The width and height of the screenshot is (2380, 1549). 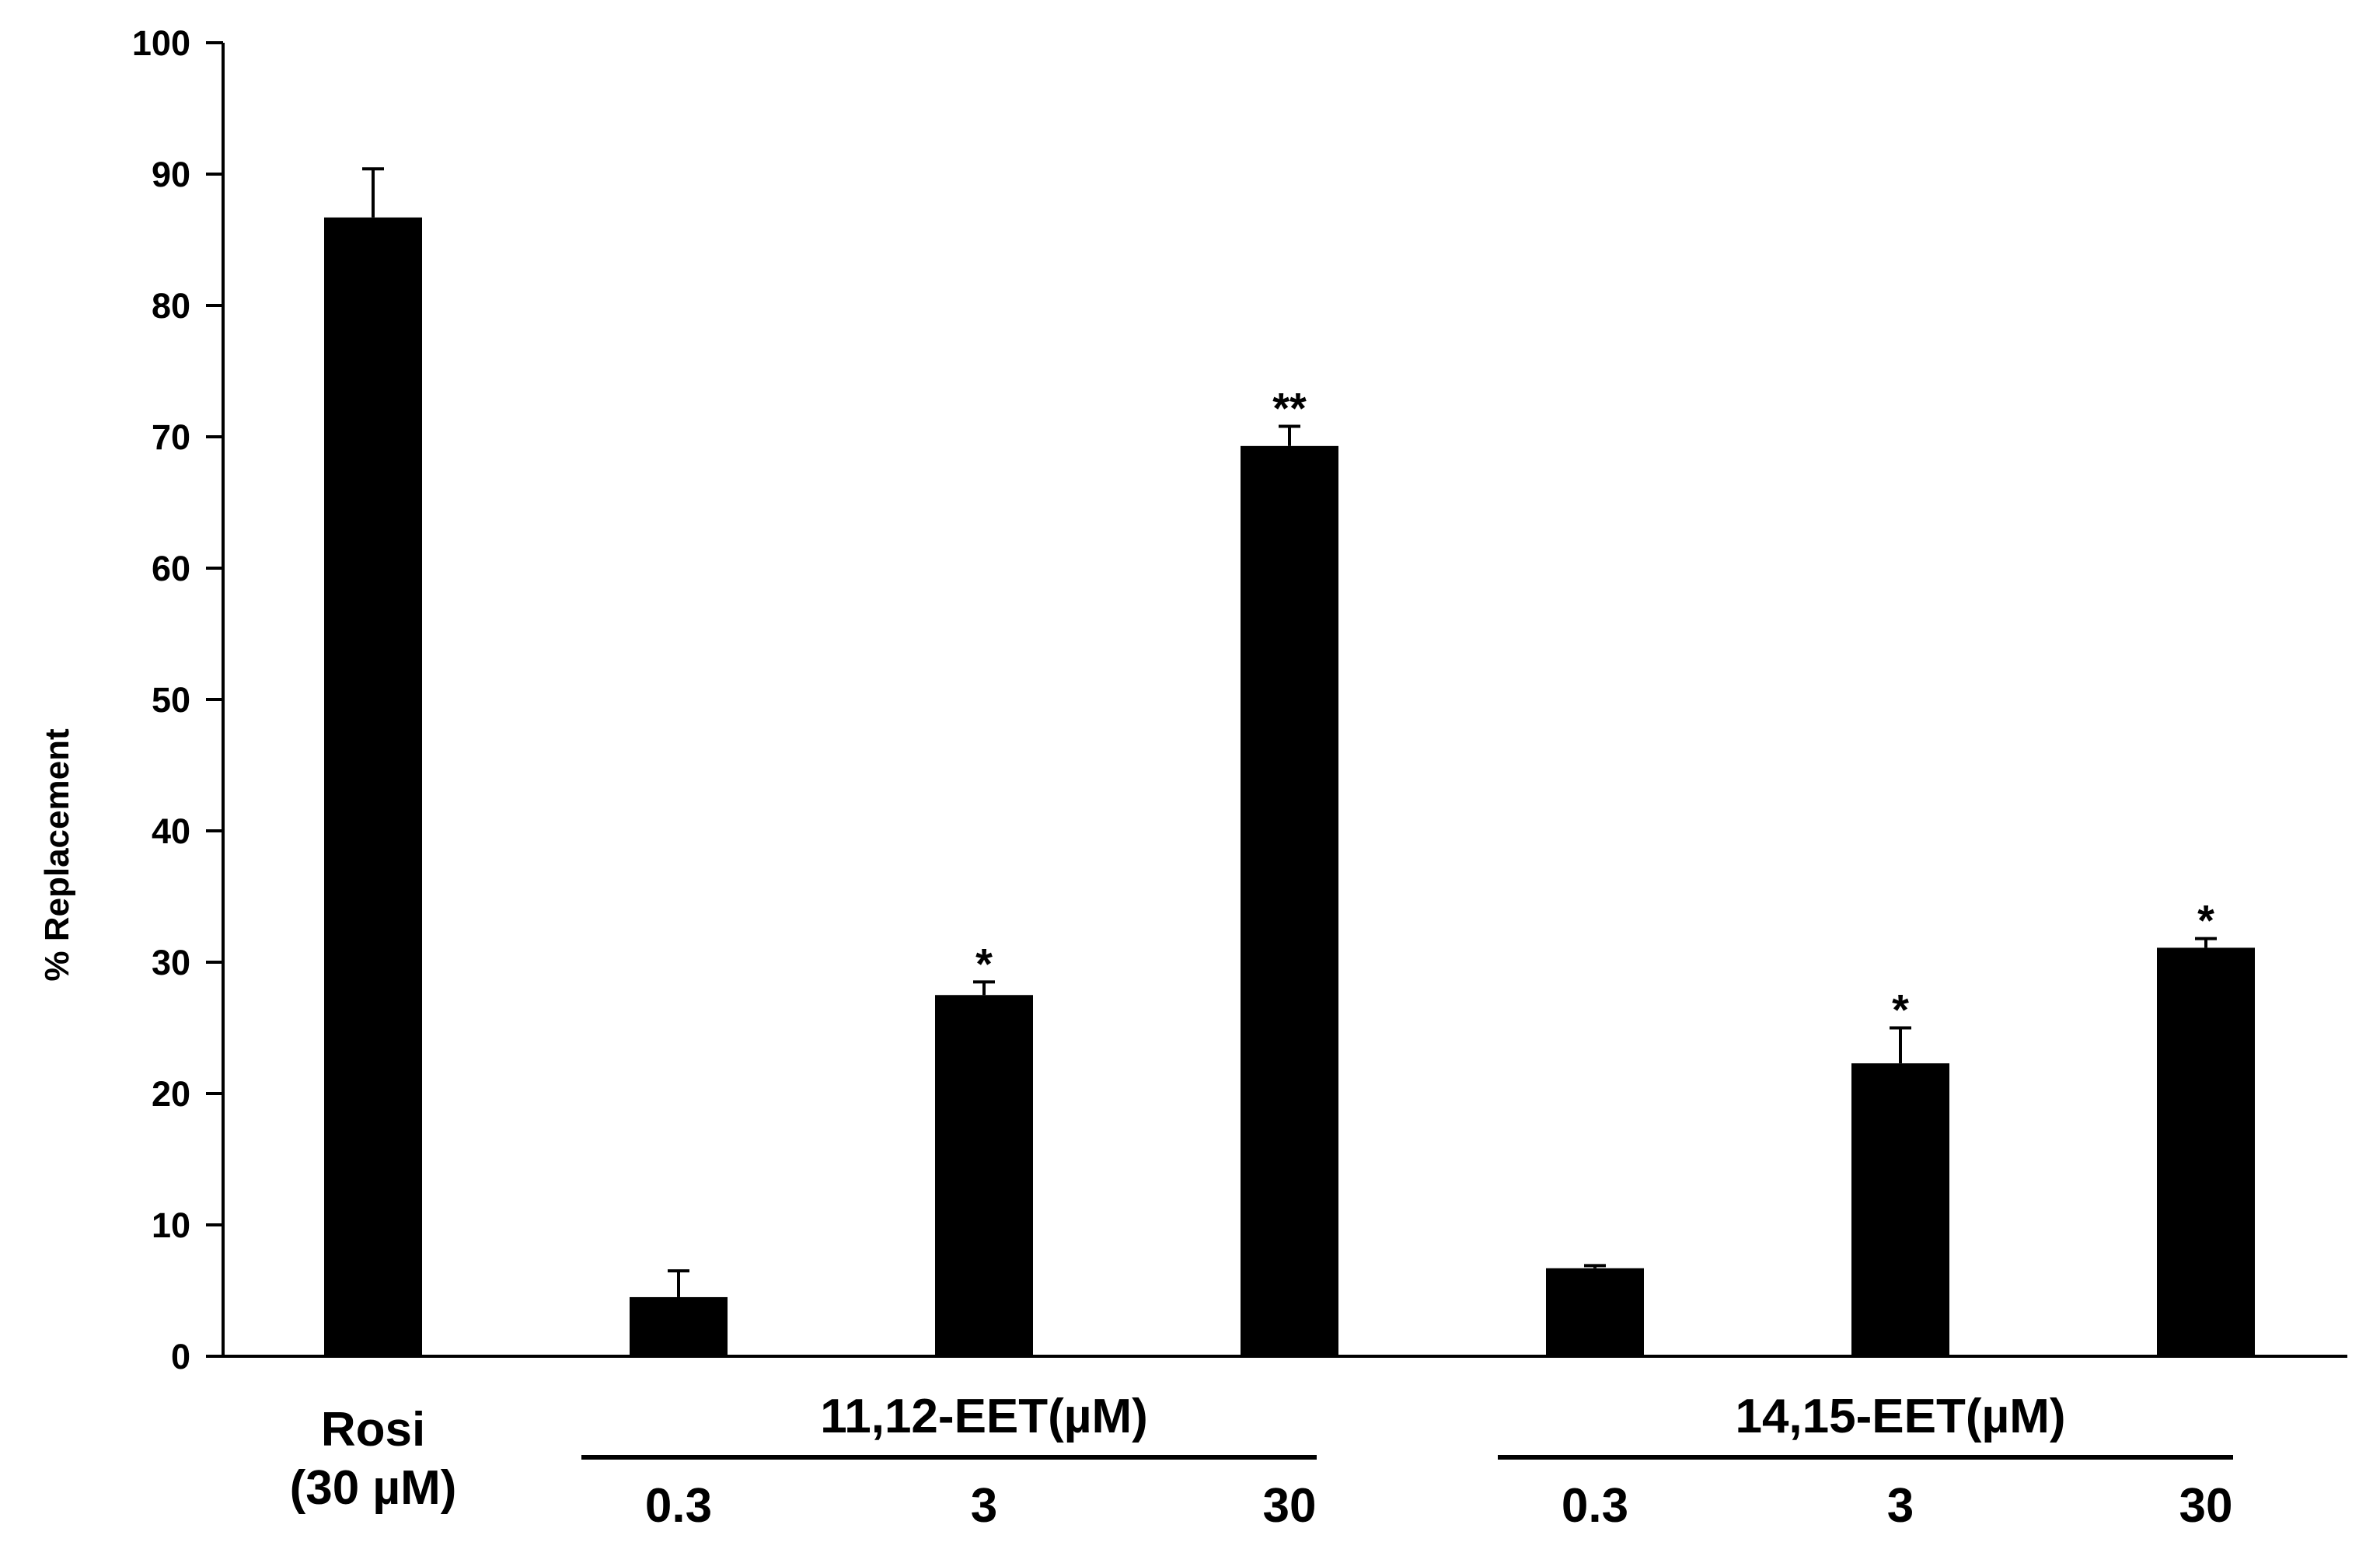 I want to click on y-tick-label: 40, so click(x=171, y=831).